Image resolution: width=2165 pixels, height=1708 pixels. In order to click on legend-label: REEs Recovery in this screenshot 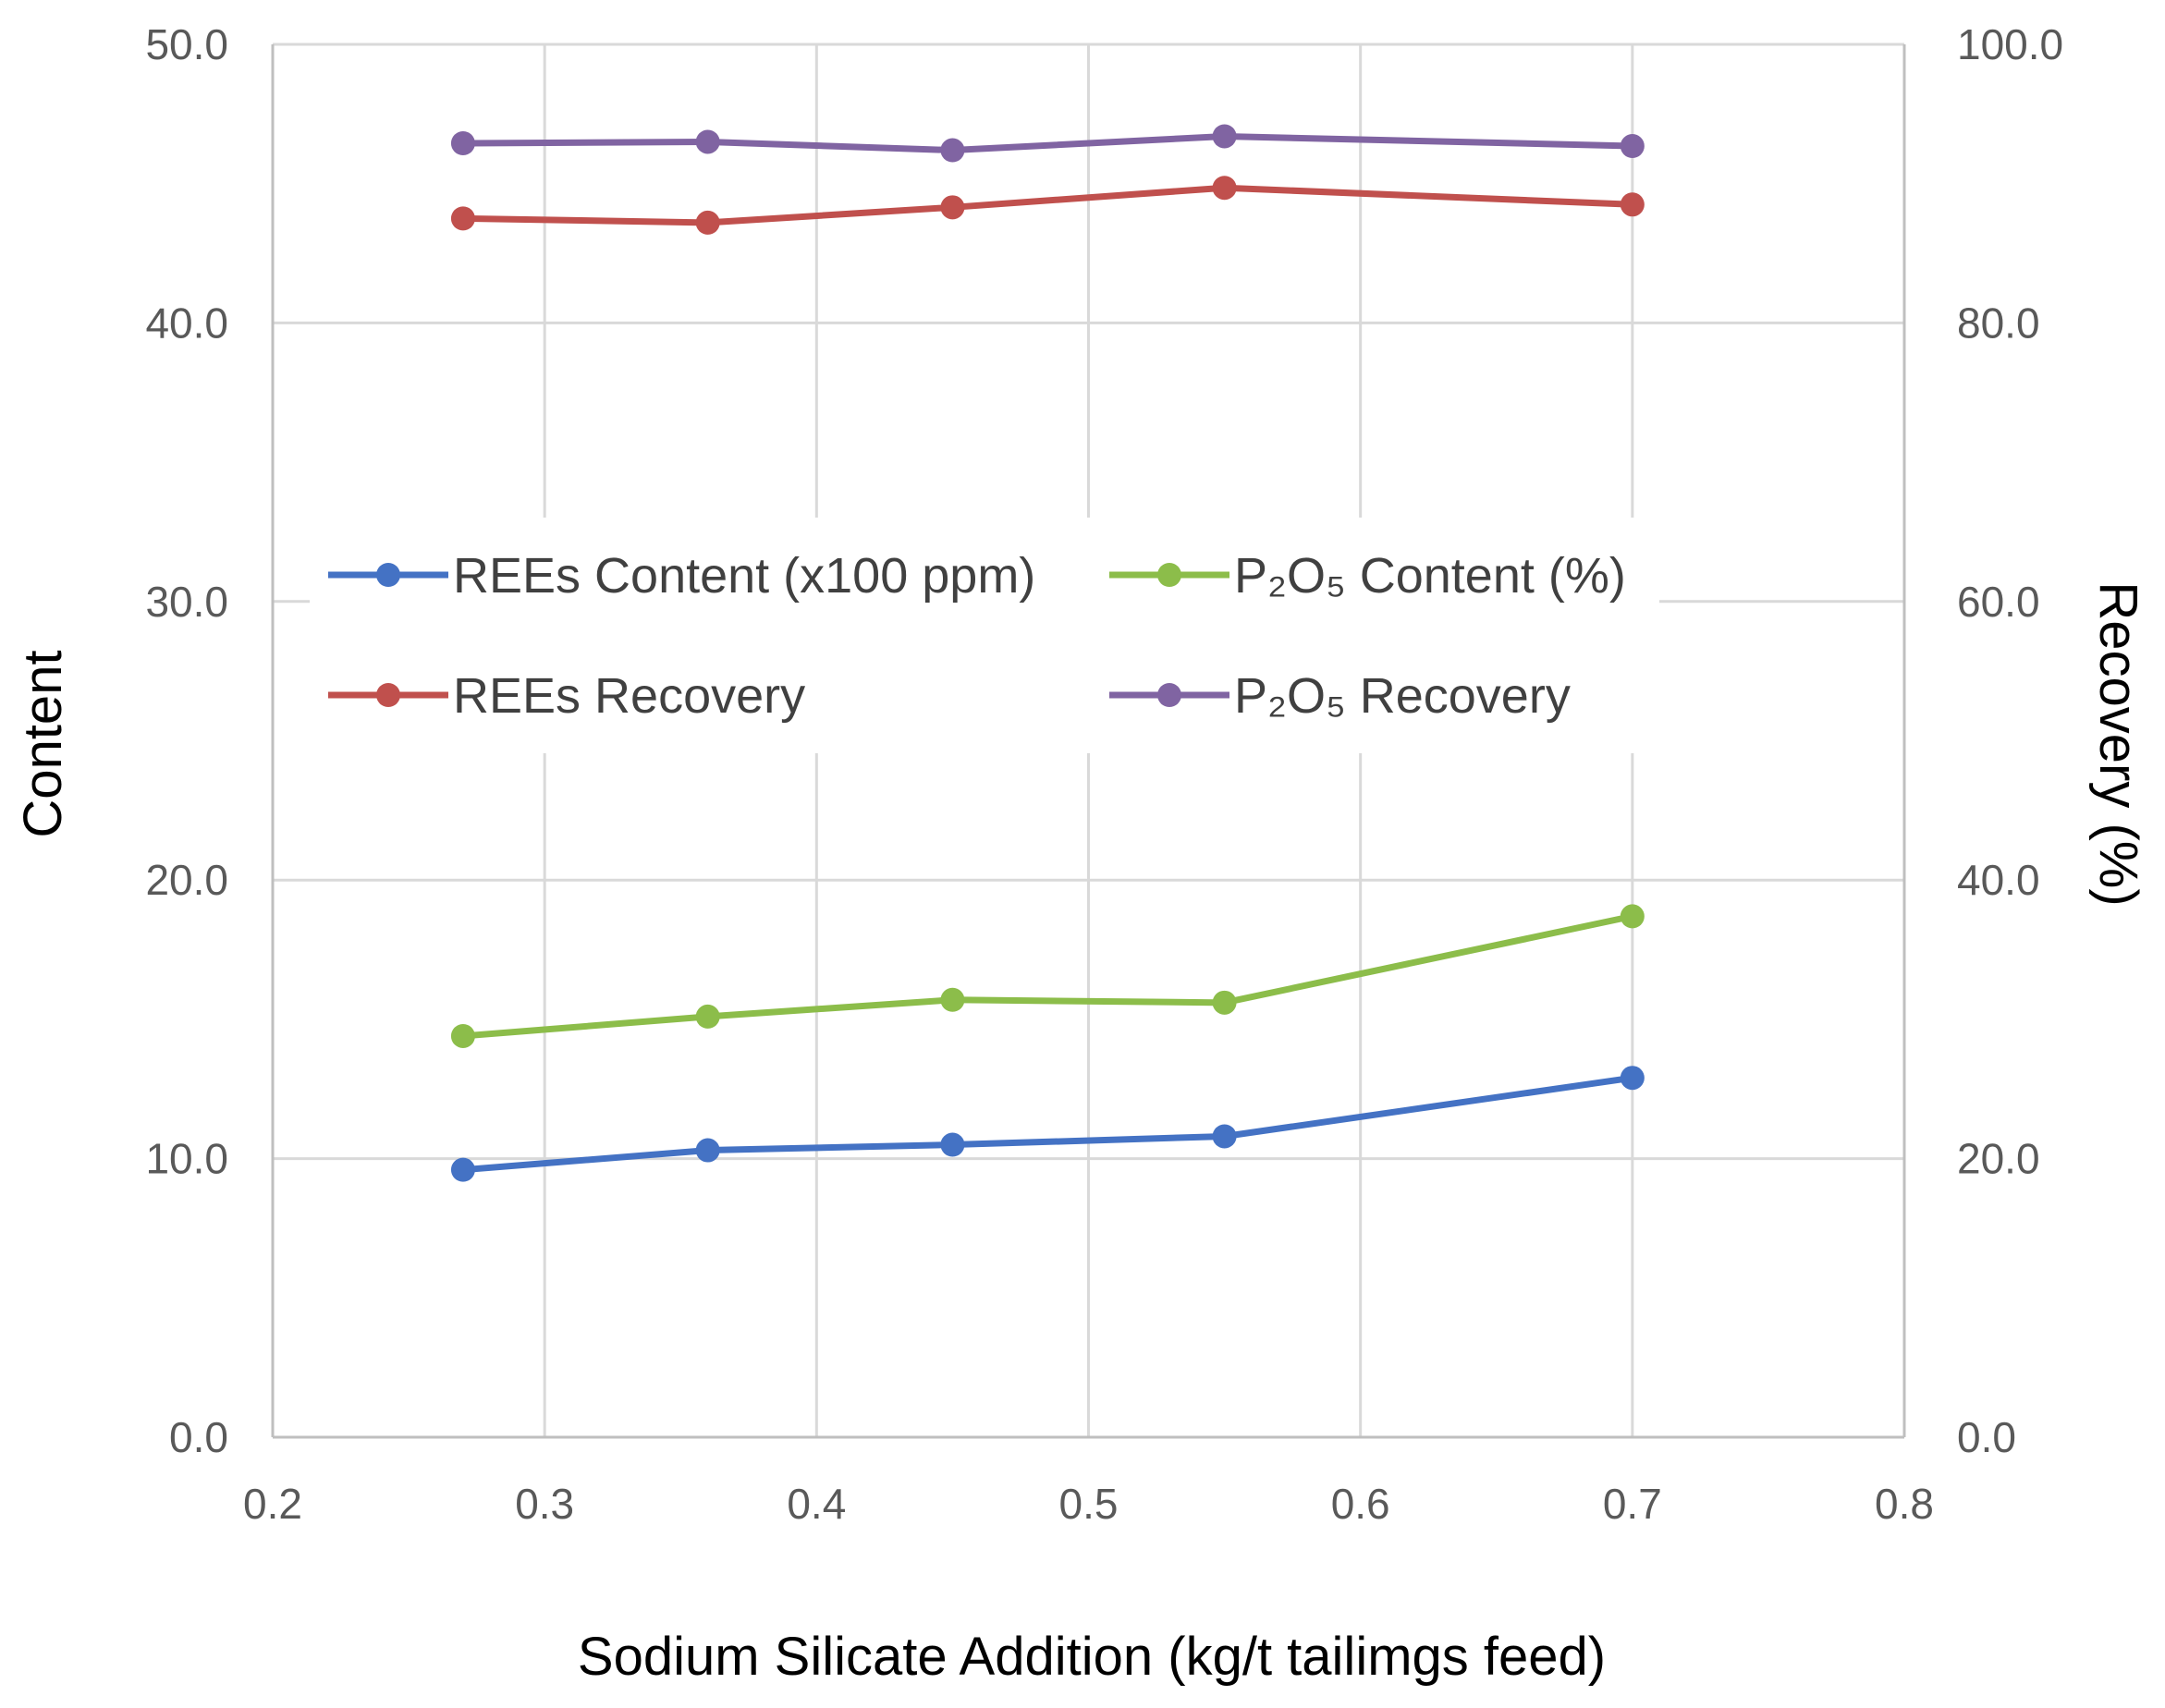, I will do `click(629, 696)`.